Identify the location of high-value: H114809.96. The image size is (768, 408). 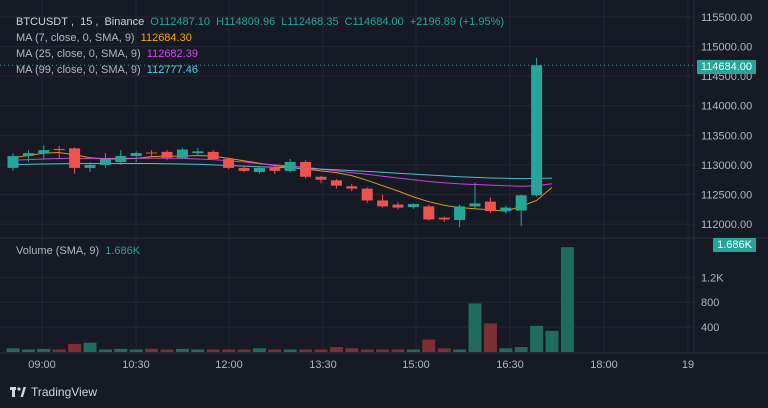
(246, 22).